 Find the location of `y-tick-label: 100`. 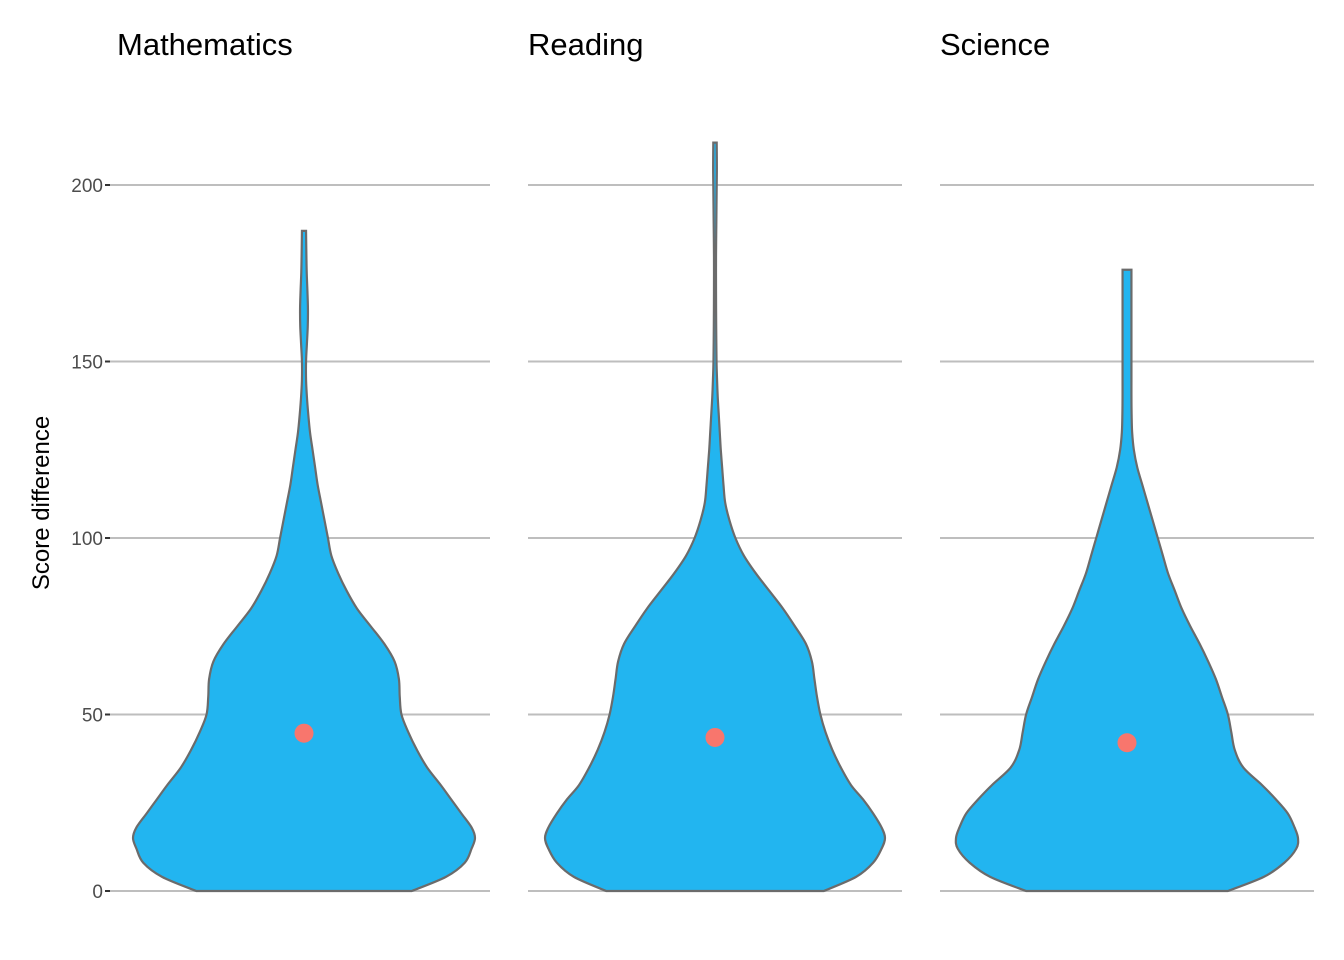

y-tick-label: 100 is located at coordinates (87, 539).